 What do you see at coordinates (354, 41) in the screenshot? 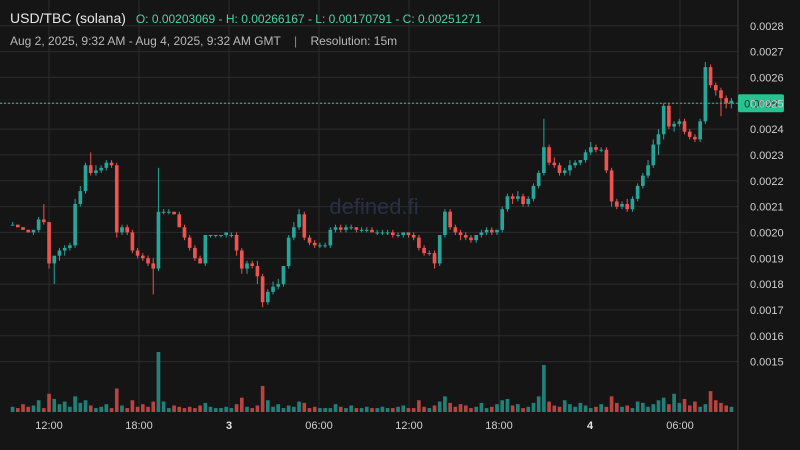
I see `resolution-label: Resolution: 15m` at bounding box center [354, 41].